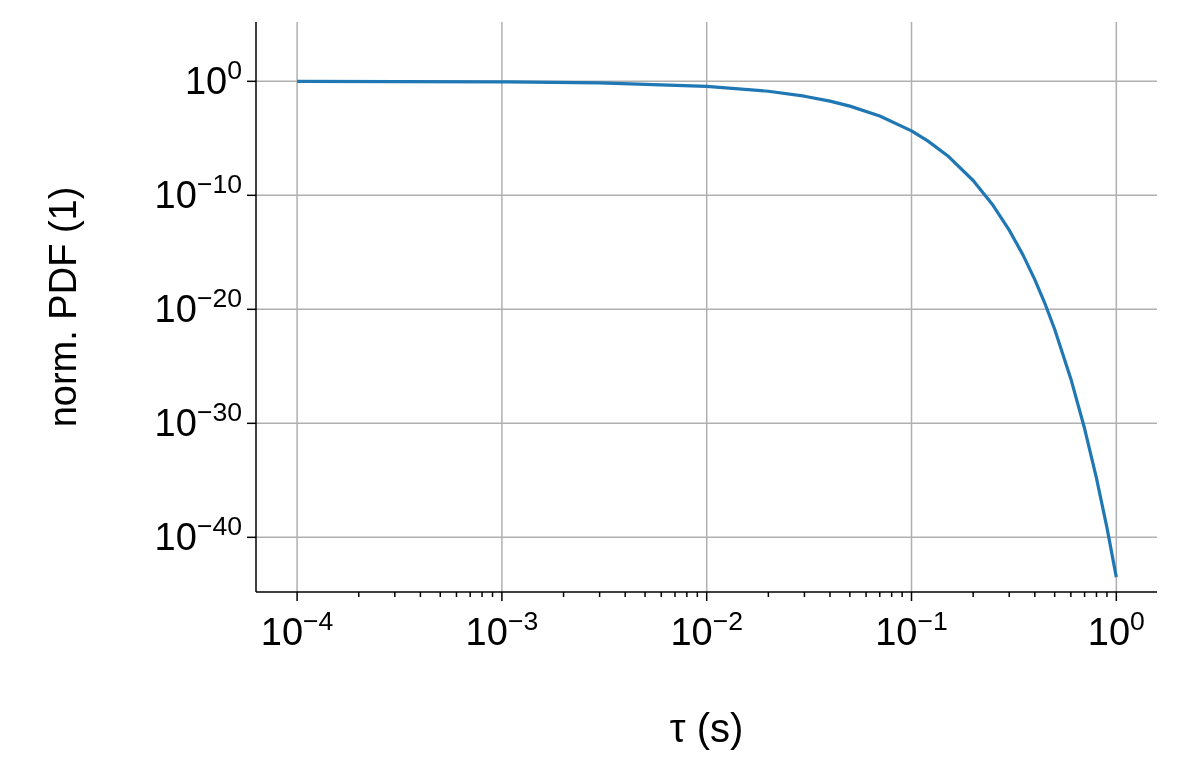  I want to click on x-tick-label: 10$^{−4}$, so click(297, 629).